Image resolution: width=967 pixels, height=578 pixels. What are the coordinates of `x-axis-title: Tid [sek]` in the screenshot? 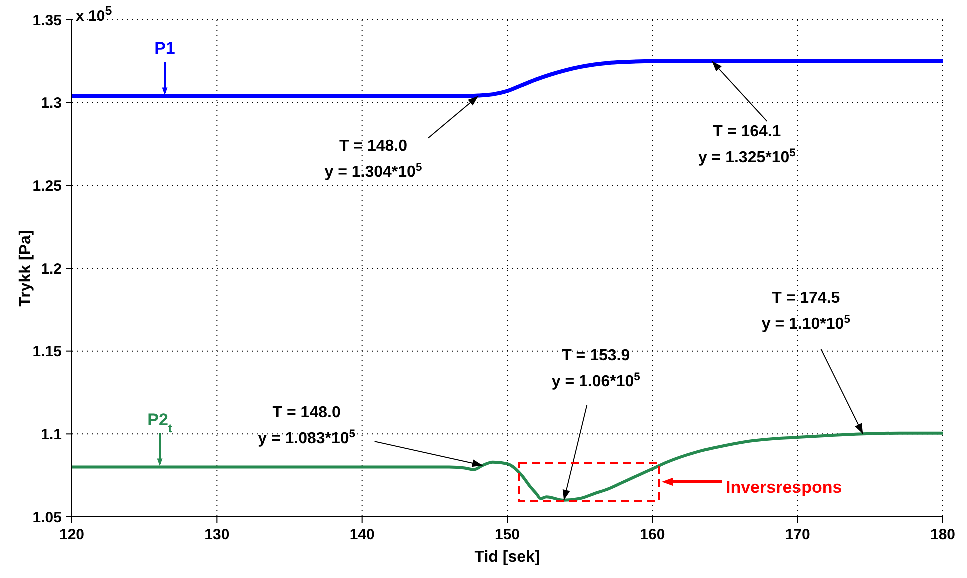 It's located at (507, 557).